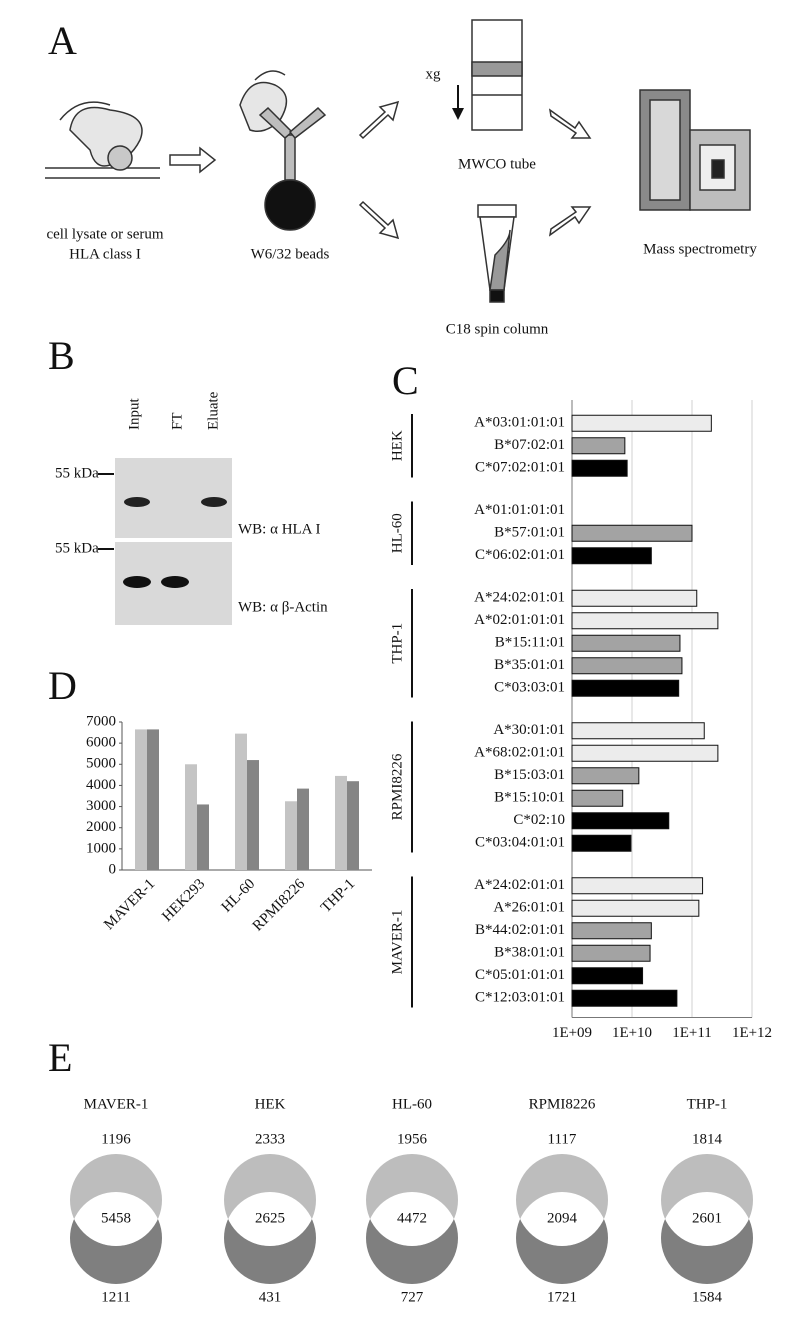  What do you see at coordinates (270, 1139) in the screenshot?
I see `unique-count: 2333` at bounding box center [270, 1139].